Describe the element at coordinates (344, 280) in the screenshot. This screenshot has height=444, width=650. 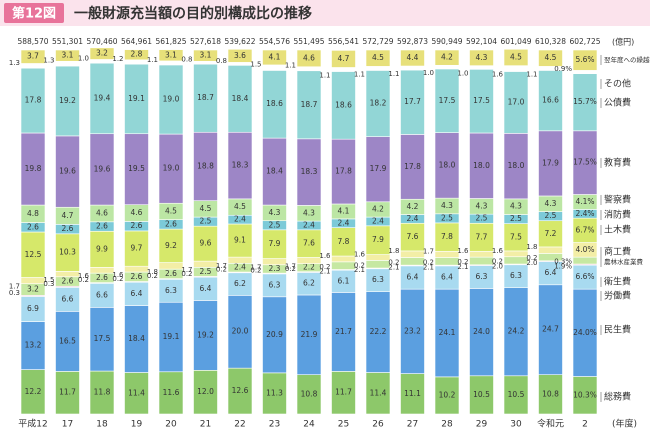
I see `value-label: 6.1` at that location.